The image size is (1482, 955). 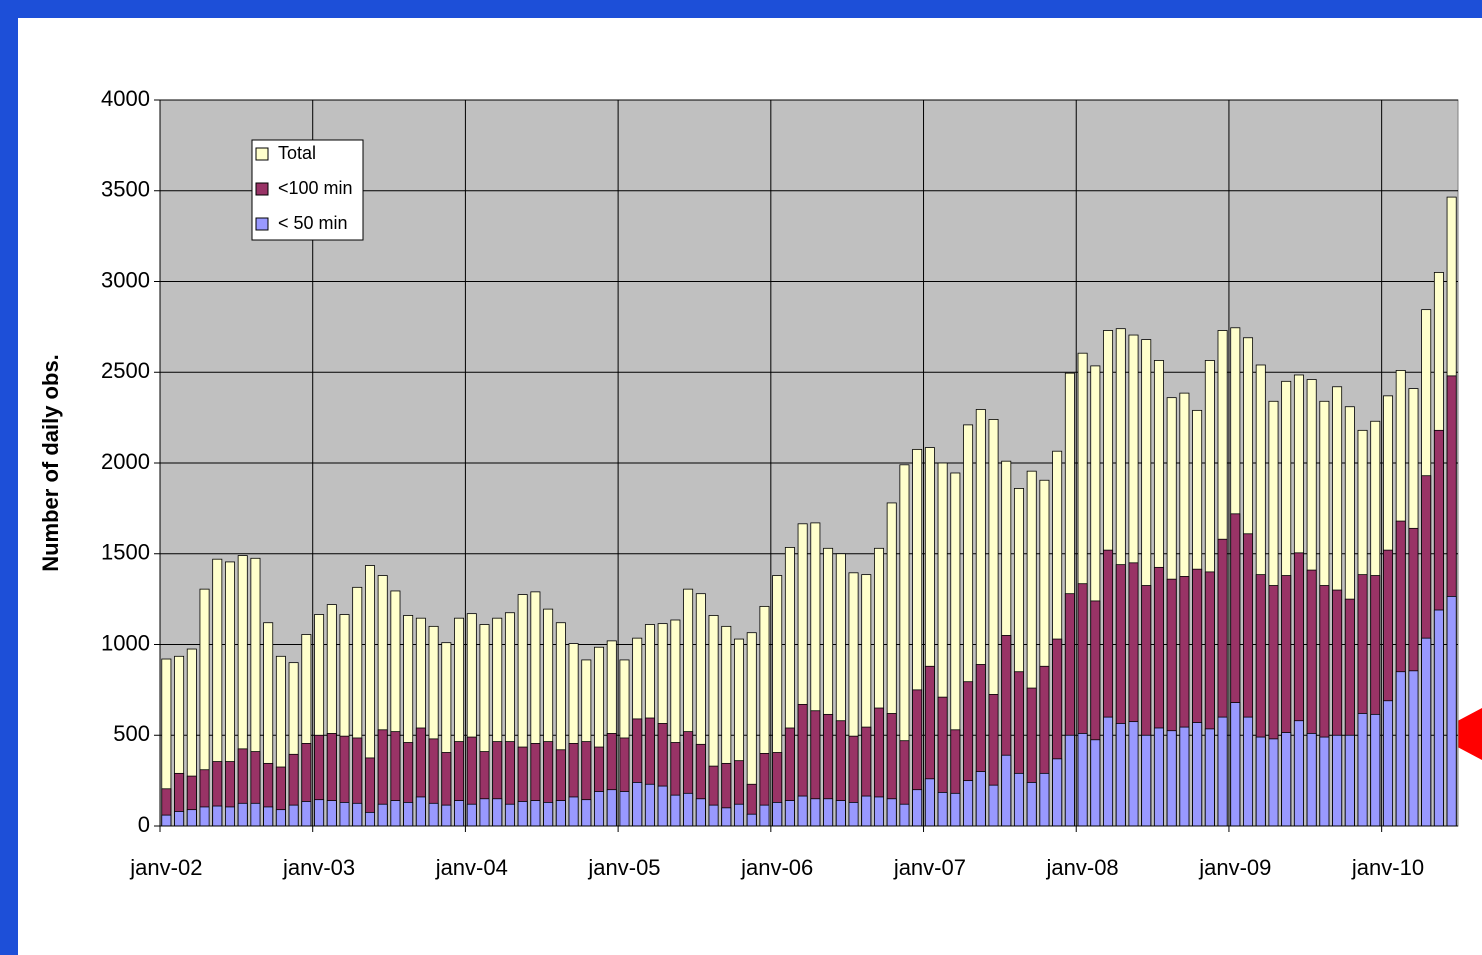 What do you see at coordinates (929, 867) in the screenshot?
I see `x-tick-label: janv-07` at bounding box center [929, 867].